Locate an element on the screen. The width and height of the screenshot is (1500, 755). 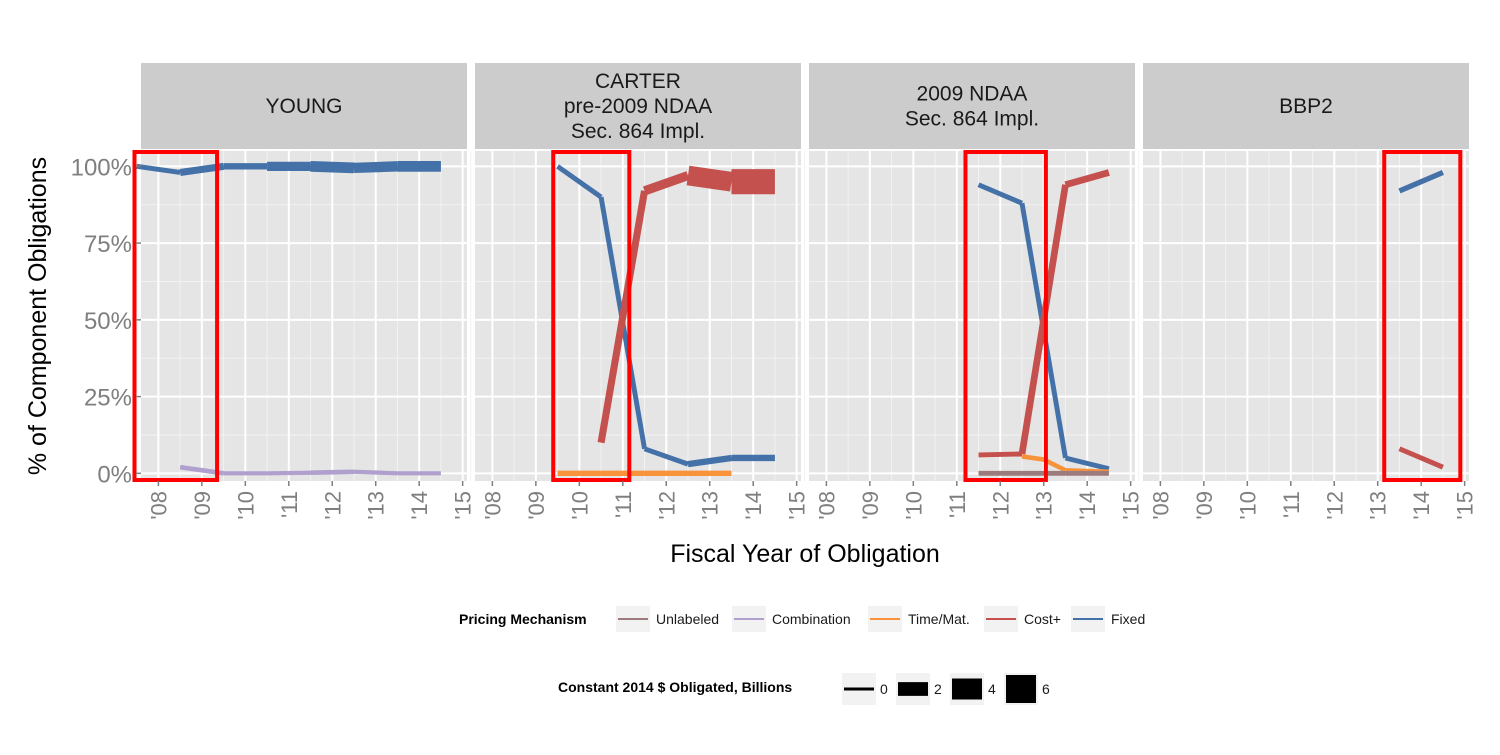
legend-label: 2 is located at coordinates (938, 689).